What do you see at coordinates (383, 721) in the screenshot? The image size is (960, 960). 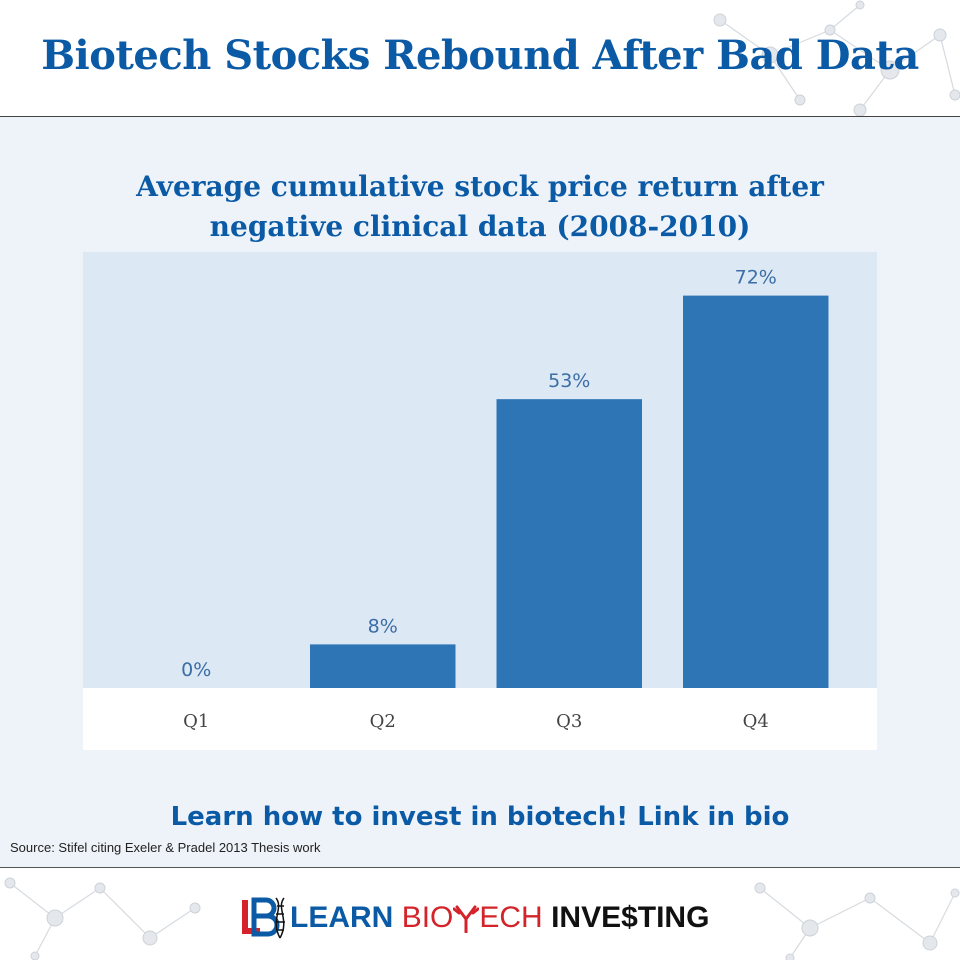 I see `x-tick-label-q2: Q2` at bounding box center [383, 721].